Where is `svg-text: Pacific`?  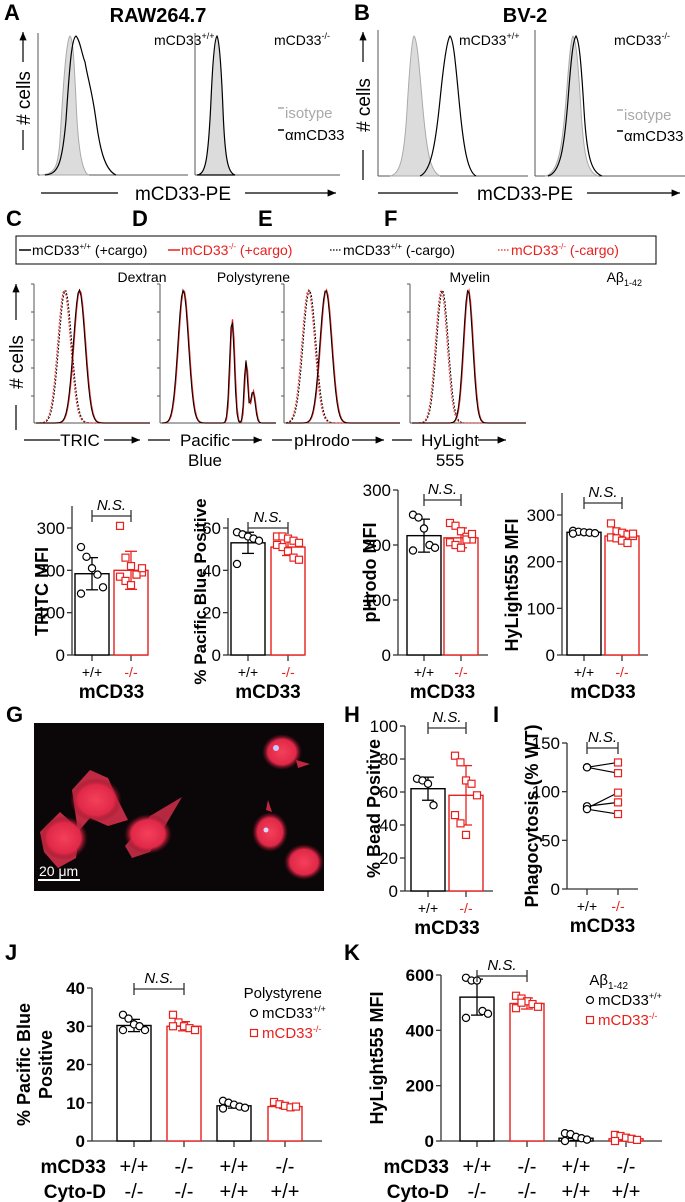
svg-text: Pacific is located at coordinates (205, 440).